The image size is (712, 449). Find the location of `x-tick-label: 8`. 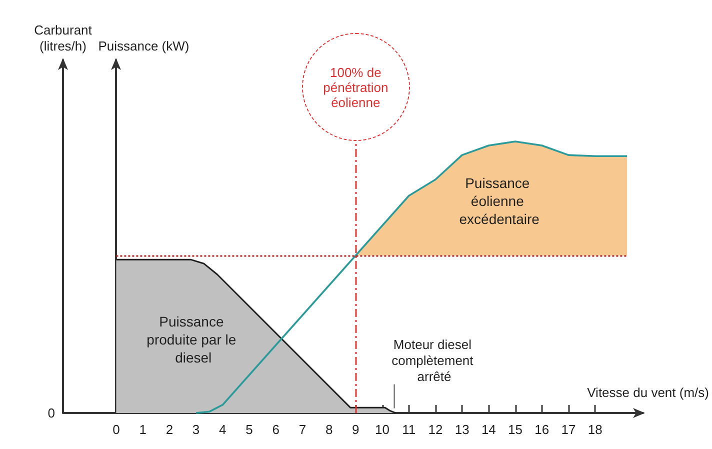

x-tick-label: 8 is located at coordinates (329, 429).